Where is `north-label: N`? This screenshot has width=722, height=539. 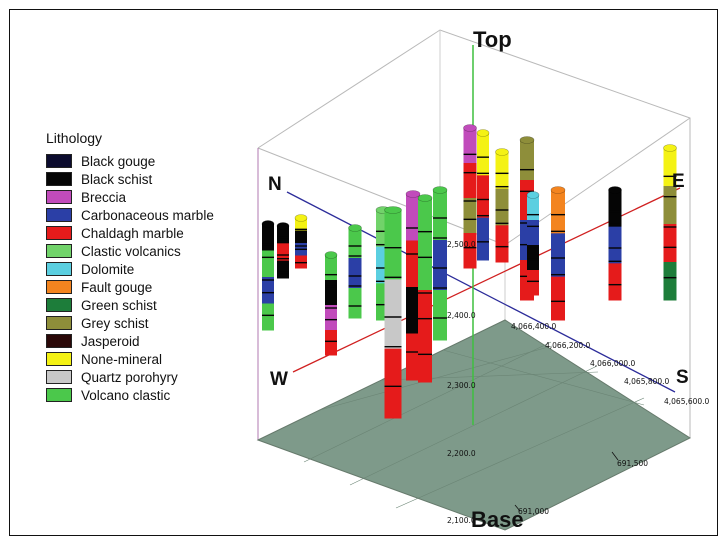 north-label: N is located at coordinates (275, 184).